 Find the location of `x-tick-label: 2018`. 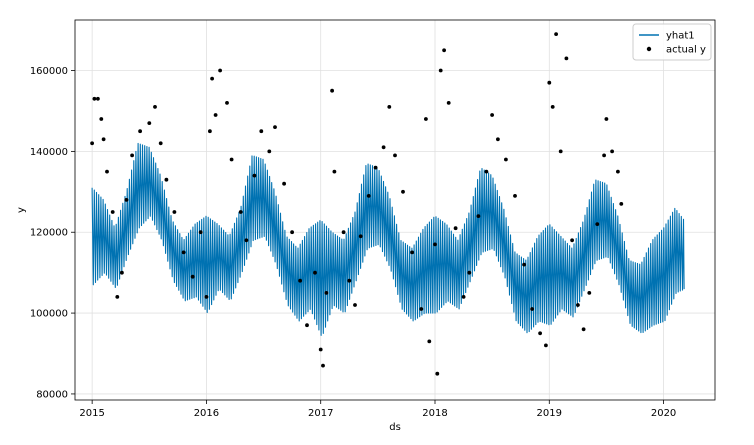

x-tick-label: 2018 is located at coordinates (434, 413).